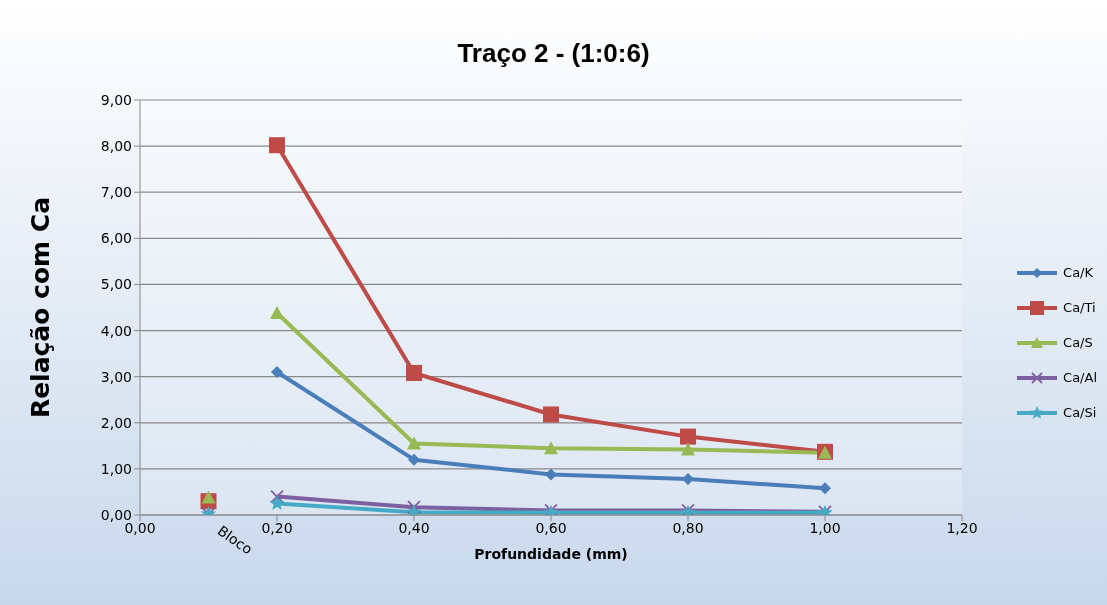  What do you see at coordinates (553, 53) in the screenshot?
I see `chart-title: Traço 2 - (1:0:6)` at bounding box center [553, 53].